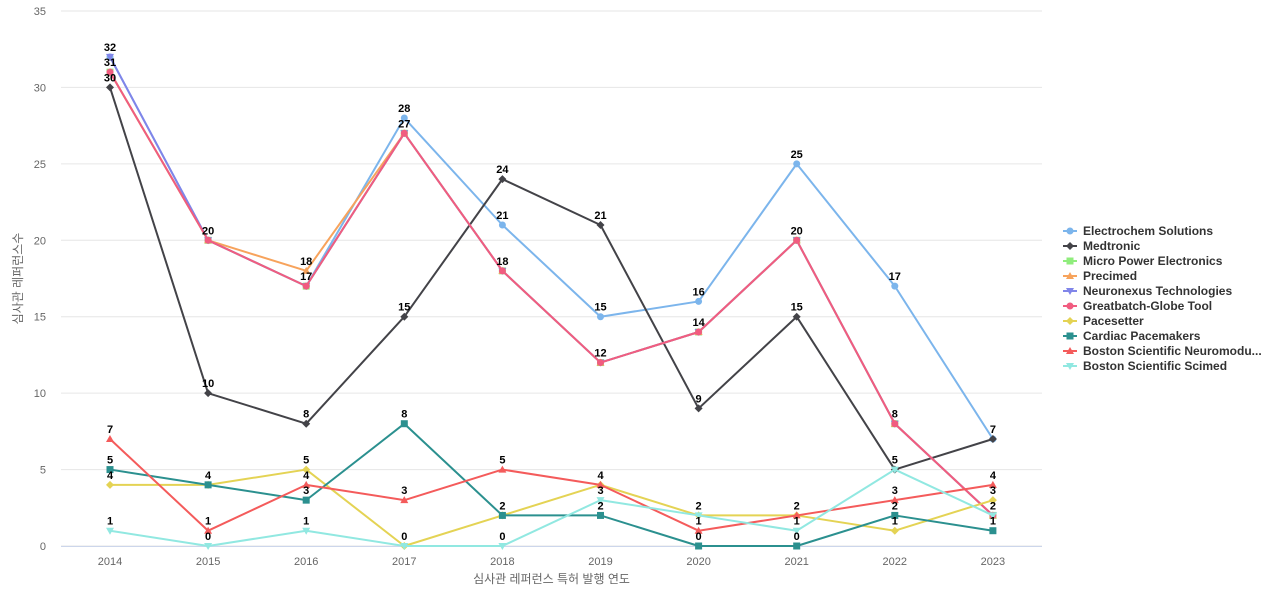 This screenshot has height=605, width=1280. Describe the element at coordinates (1132, 336) in the screenshot. I see `legend-item-cardiac-pacemakers: Cardiac Pacemakers` at that location.